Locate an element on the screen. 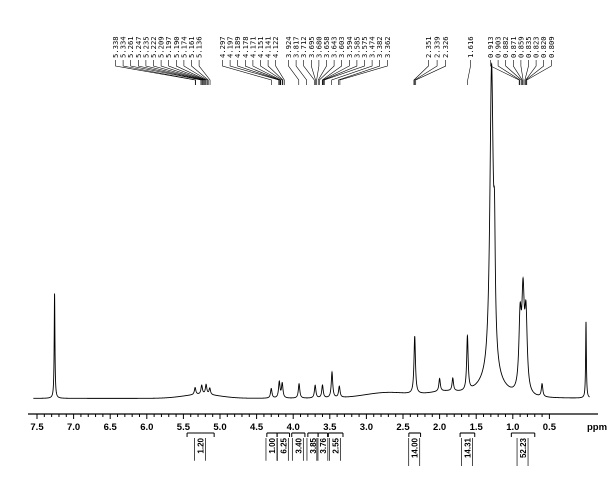 Image resolution: width=610 pixels, height=482 pixels. peak-label: 3.474 is located at coordinates (372, 47).